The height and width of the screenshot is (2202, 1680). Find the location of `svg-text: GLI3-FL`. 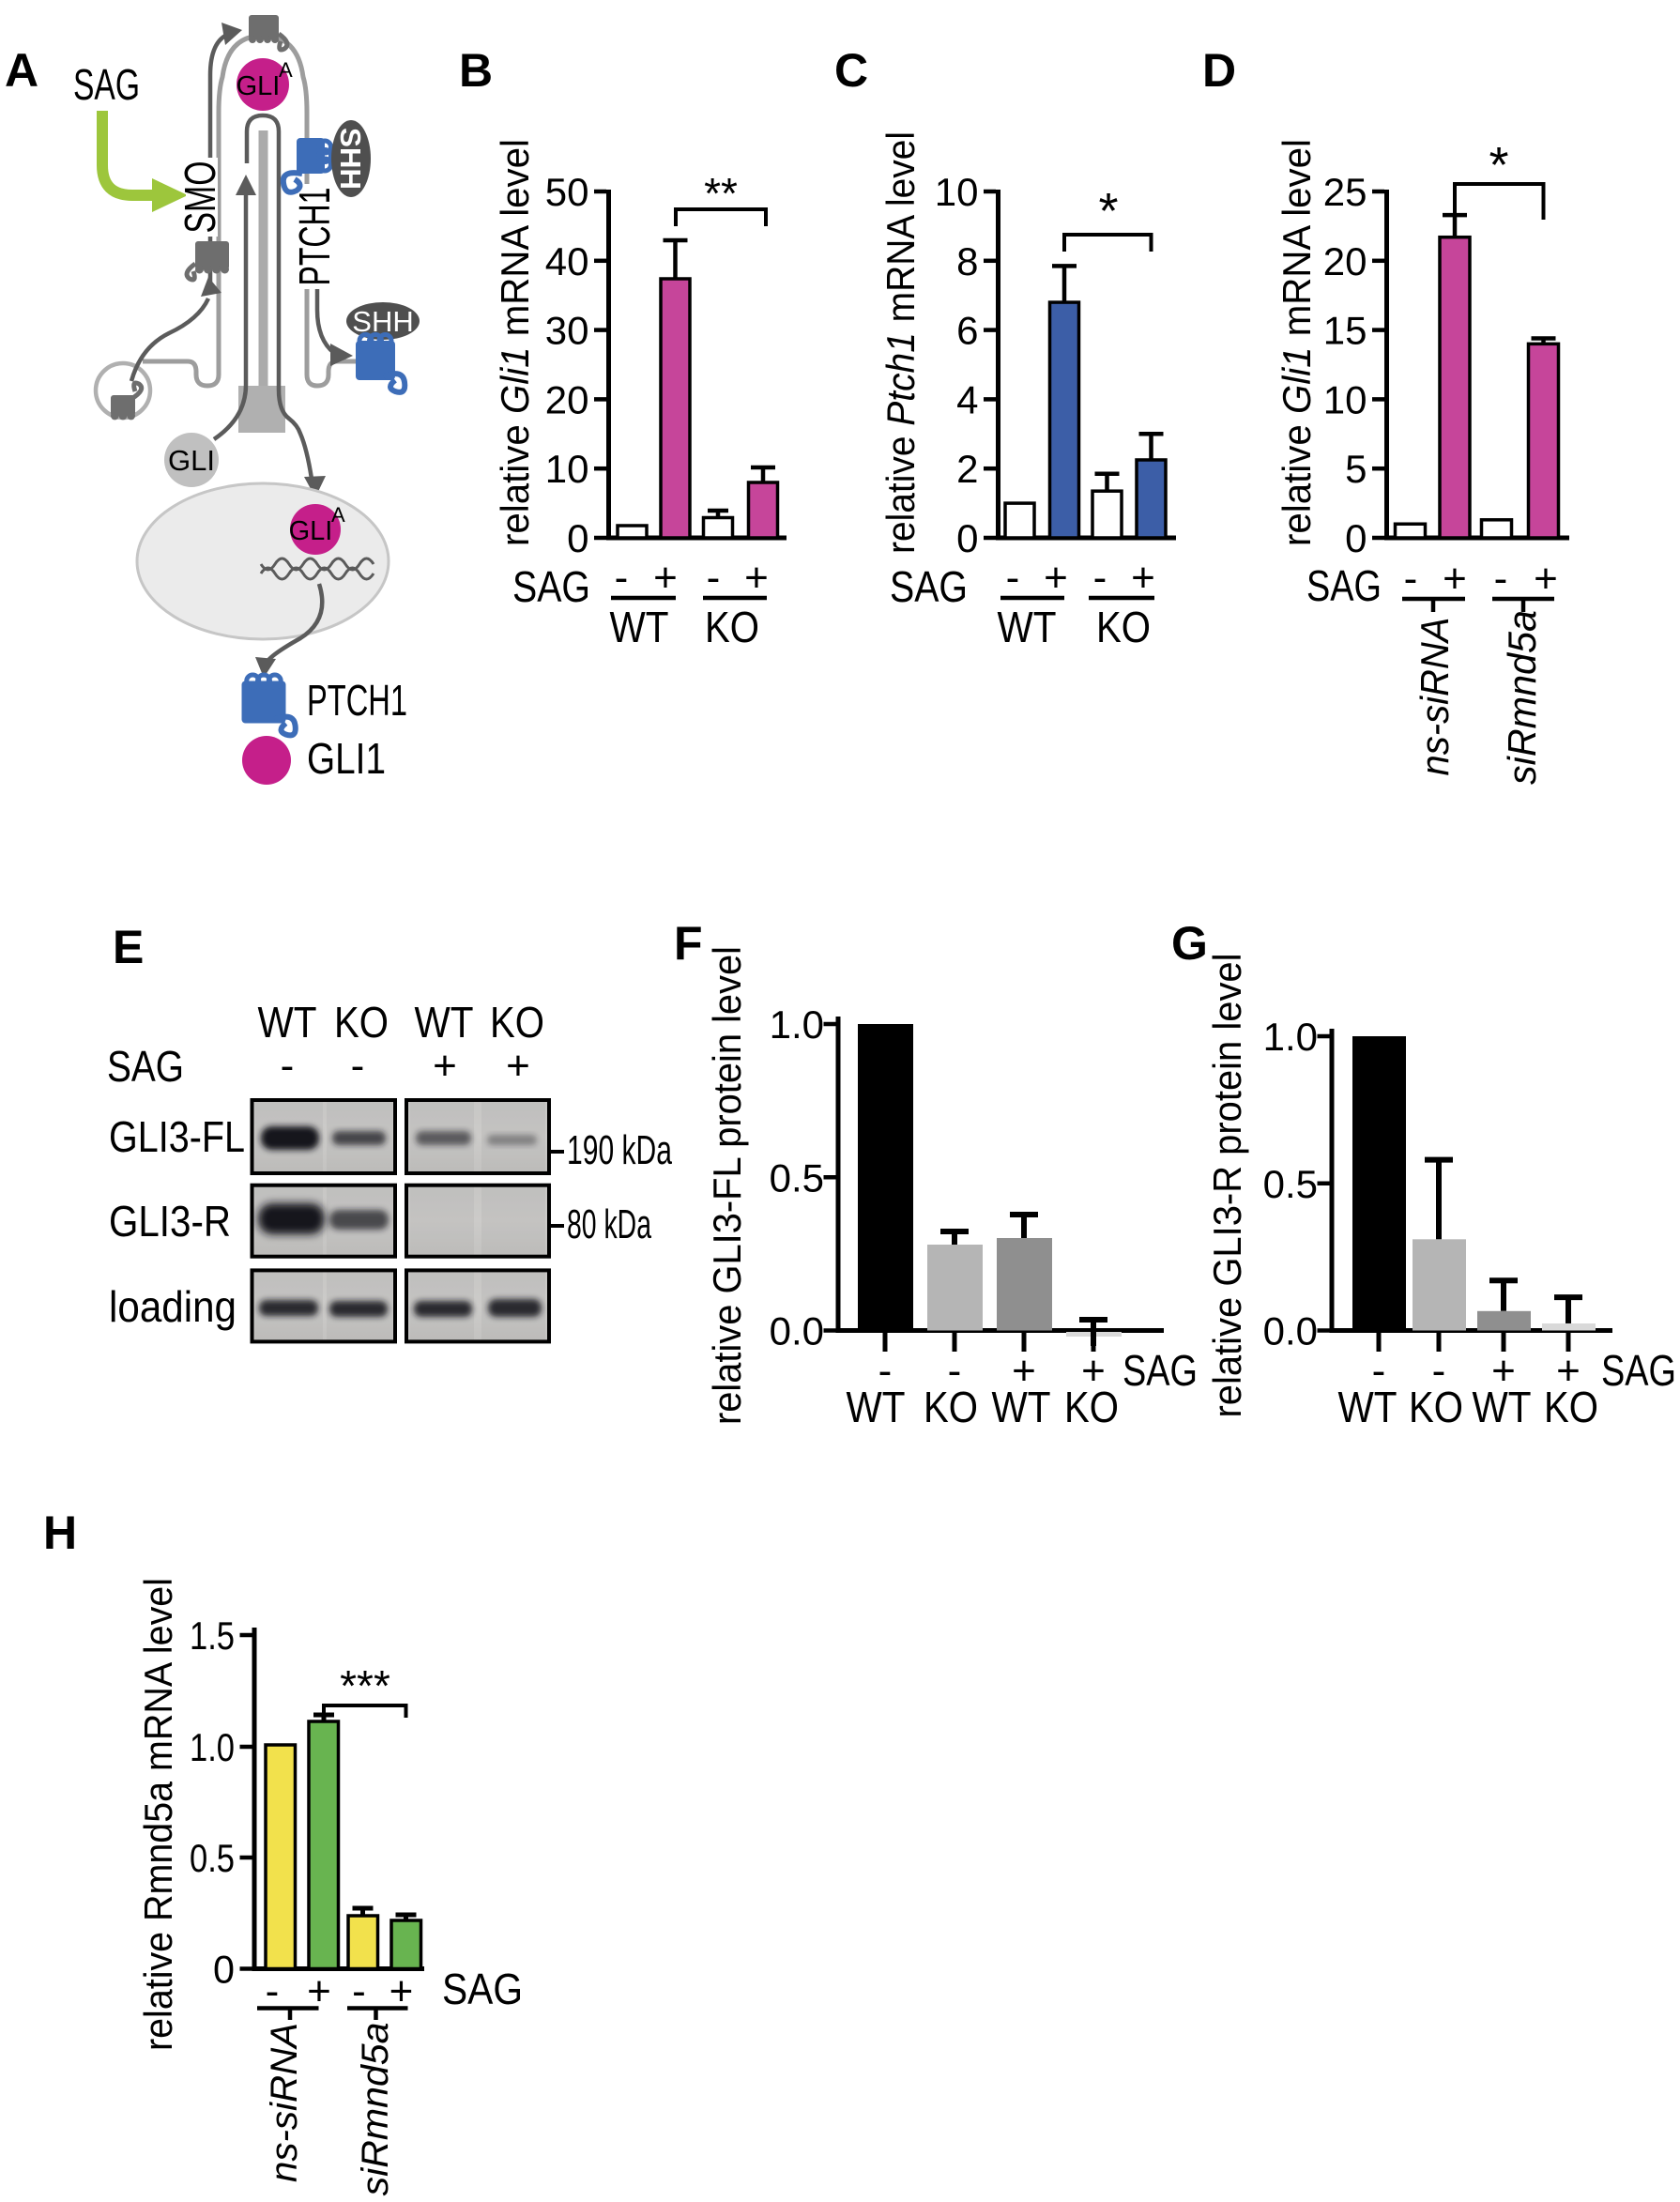

svg-text: GLI3-FL is located at coordinates (177, 1137).